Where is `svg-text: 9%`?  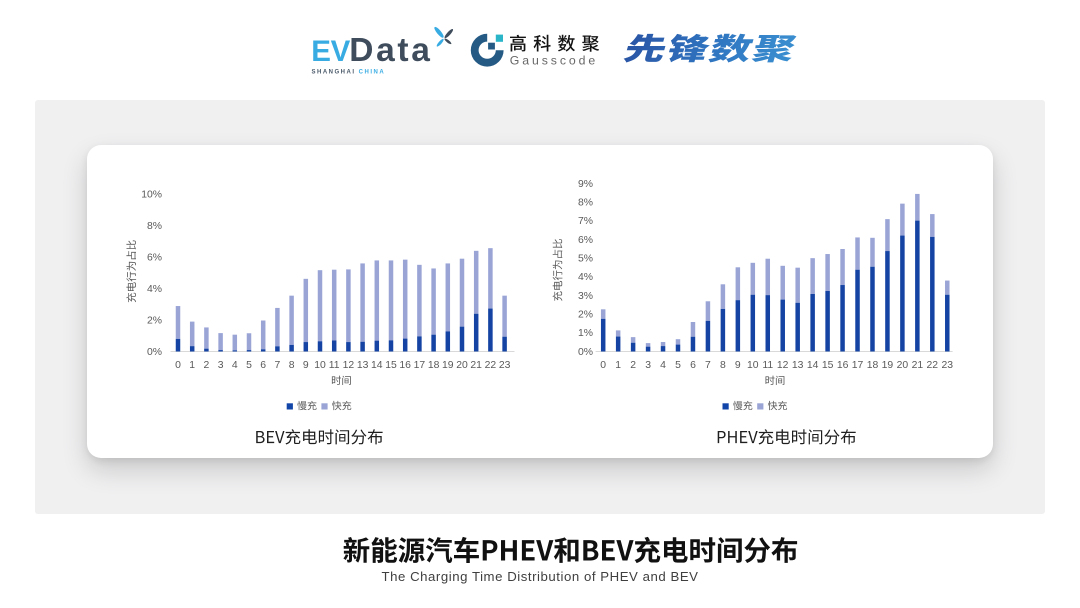 svg-text: 9% is located at coordinates (585, 184).